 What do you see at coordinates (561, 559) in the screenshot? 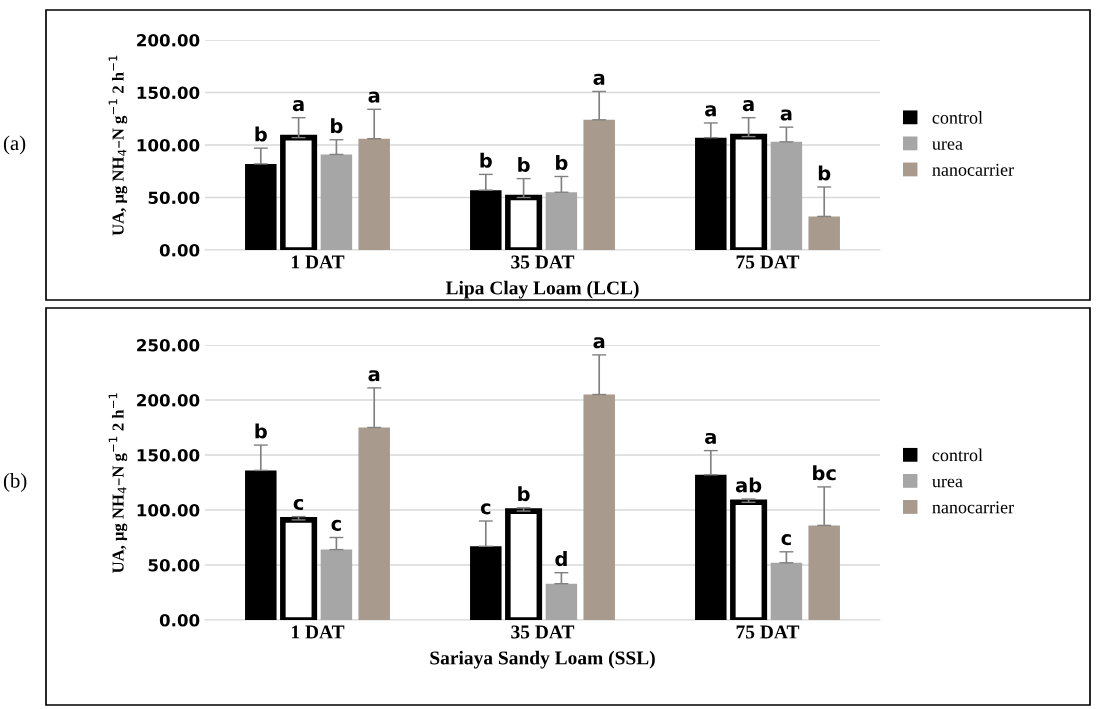
I see `data-label: d` at bounding box center [561, 559].